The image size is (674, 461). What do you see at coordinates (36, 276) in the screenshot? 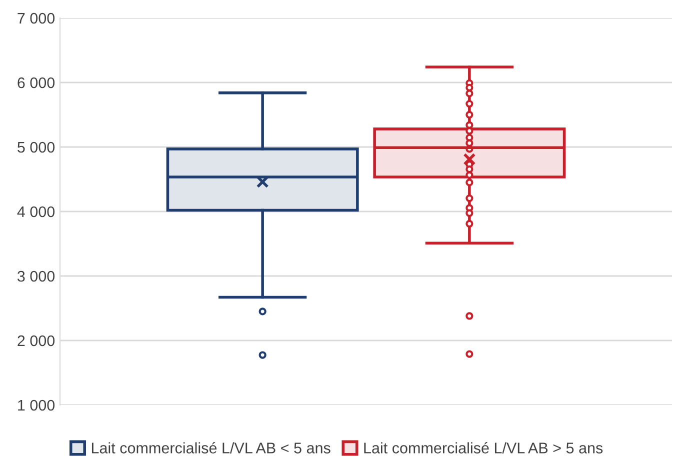
I see `y-tick-label: 3 000` at bounding box center [36, 276].